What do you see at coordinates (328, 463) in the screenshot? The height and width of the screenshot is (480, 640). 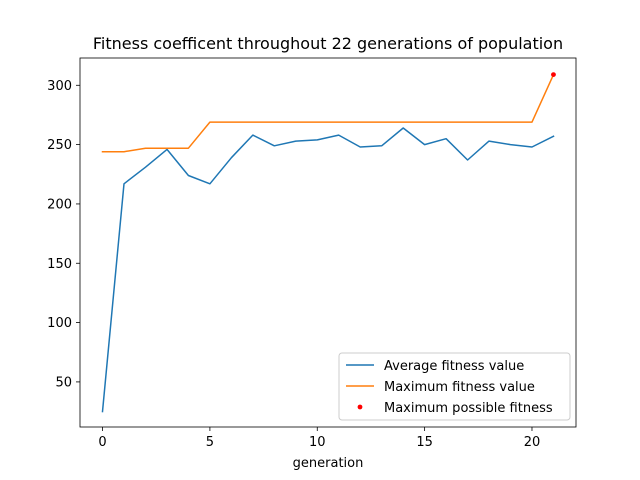 I see `x-axis-label: generation` at bounding box center [328, 463].